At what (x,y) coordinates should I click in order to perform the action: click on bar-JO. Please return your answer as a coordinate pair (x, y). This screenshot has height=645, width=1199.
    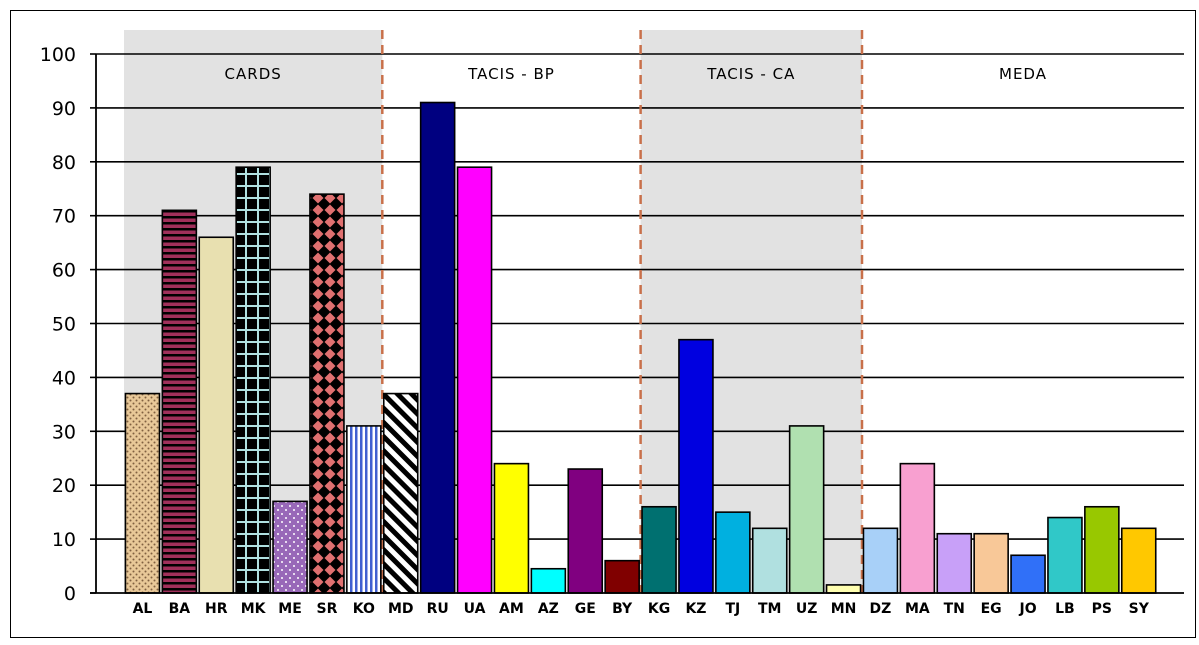
    Looking at the image, I should click on (1028, 574).